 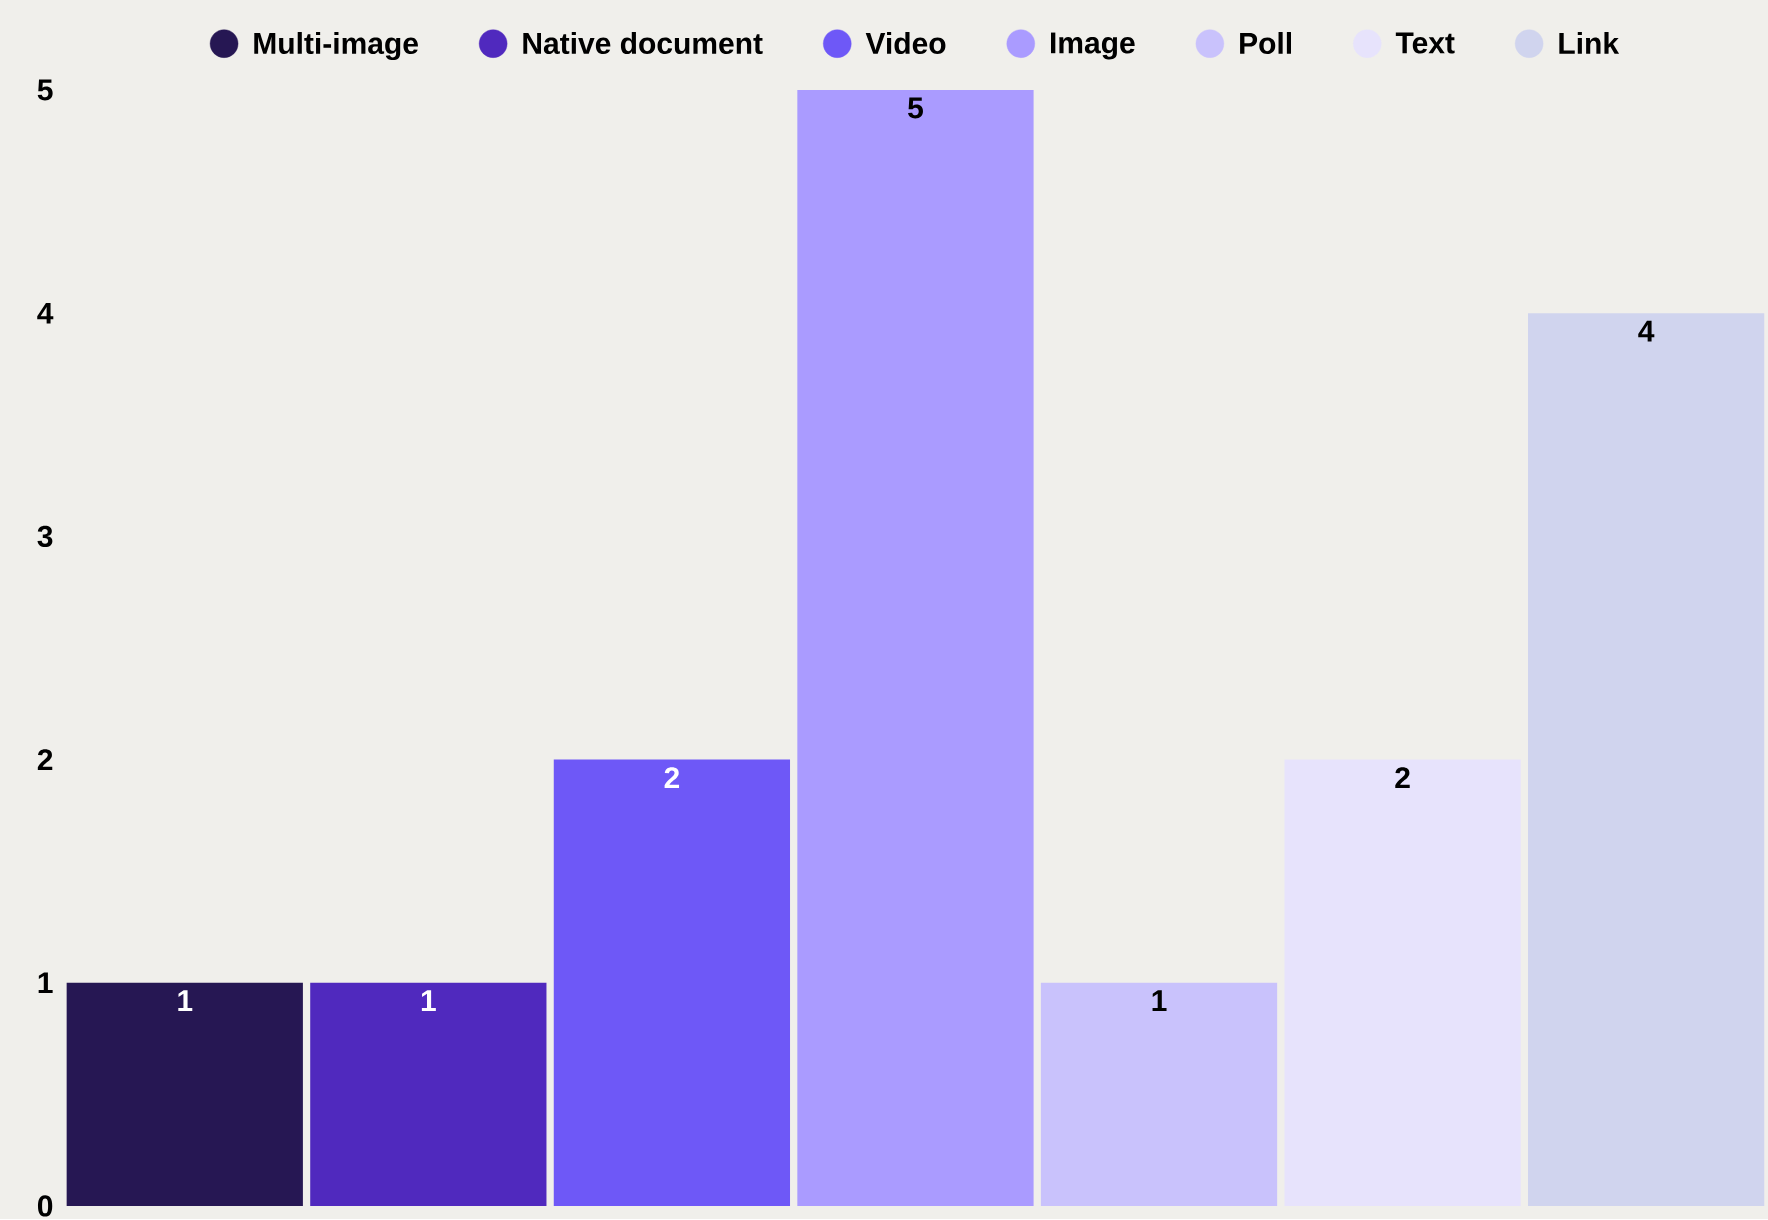 I want to click on y-tick-label: 1, so click(x=45, y=983).